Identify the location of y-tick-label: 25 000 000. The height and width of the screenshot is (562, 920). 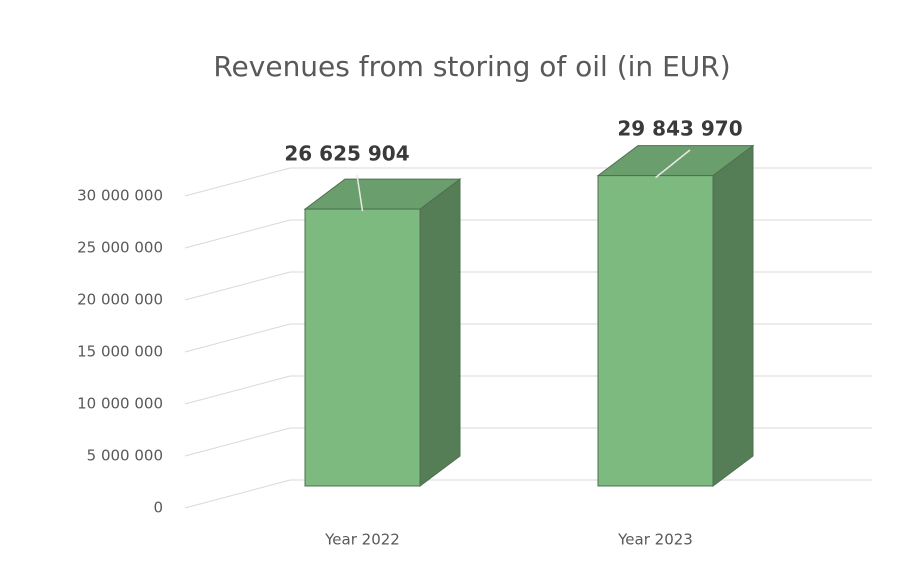
(120, 248).